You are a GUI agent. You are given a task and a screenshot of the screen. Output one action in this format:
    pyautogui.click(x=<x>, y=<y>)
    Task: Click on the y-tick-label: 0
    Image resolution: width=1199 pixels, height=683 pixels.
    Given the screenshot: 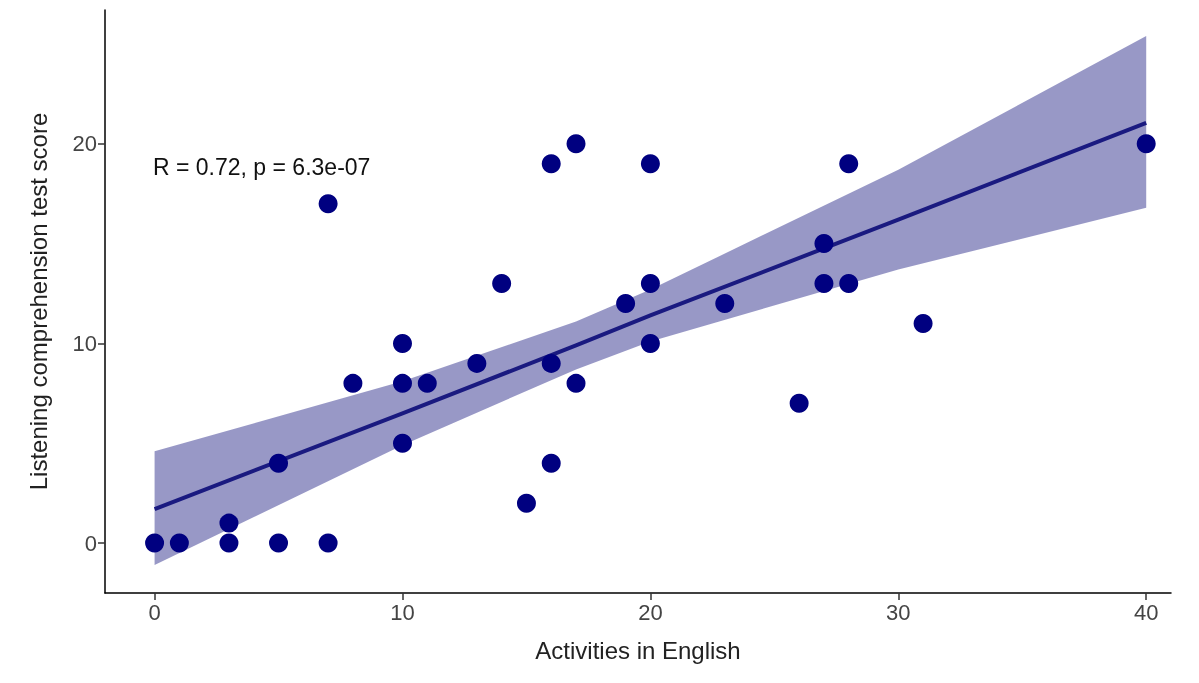 What is the action you would take?
    pyautogui.click(x=90, y=543)
    